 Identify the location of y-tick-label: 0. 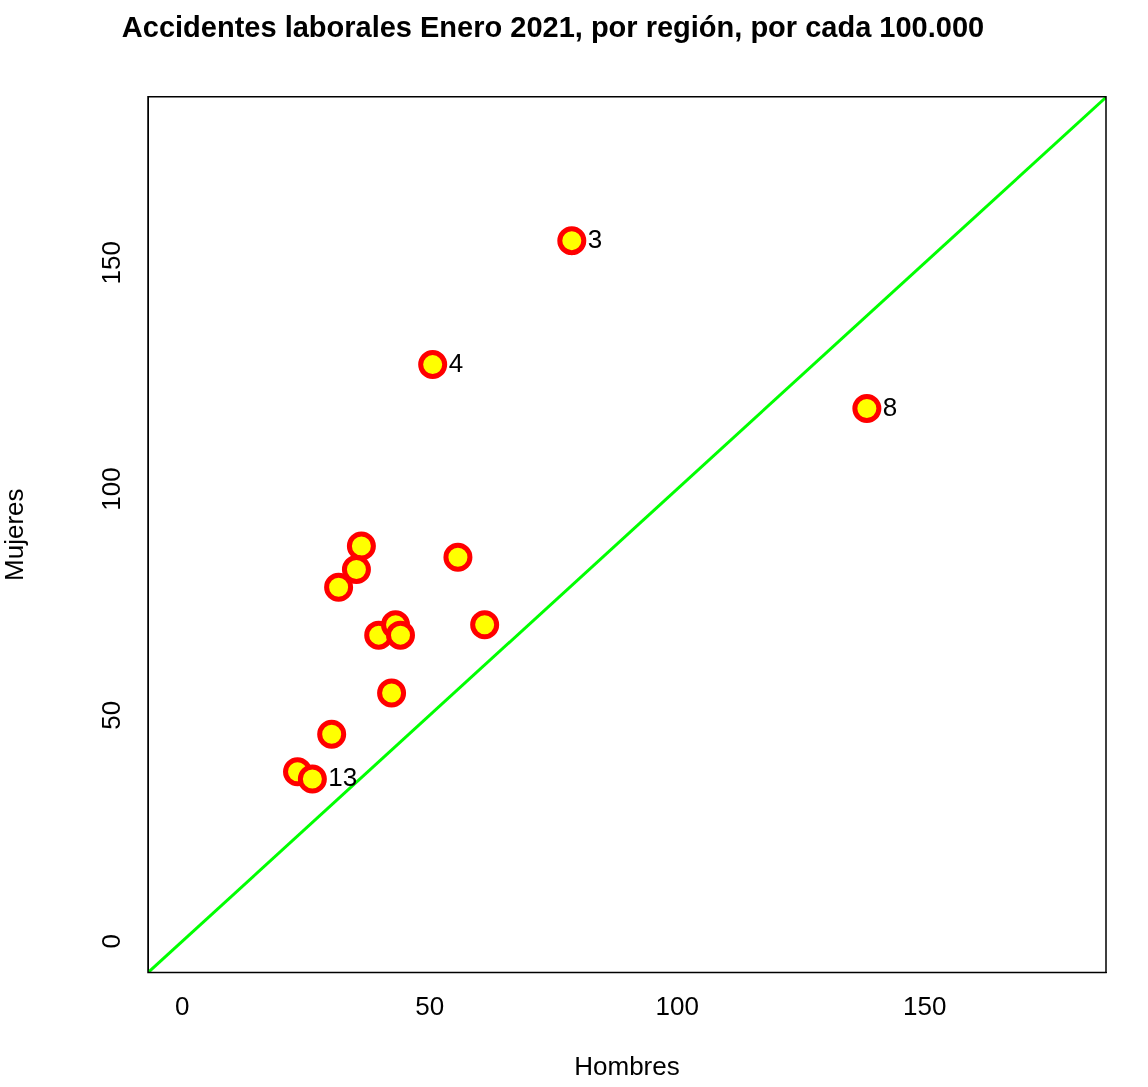
(111, 941).